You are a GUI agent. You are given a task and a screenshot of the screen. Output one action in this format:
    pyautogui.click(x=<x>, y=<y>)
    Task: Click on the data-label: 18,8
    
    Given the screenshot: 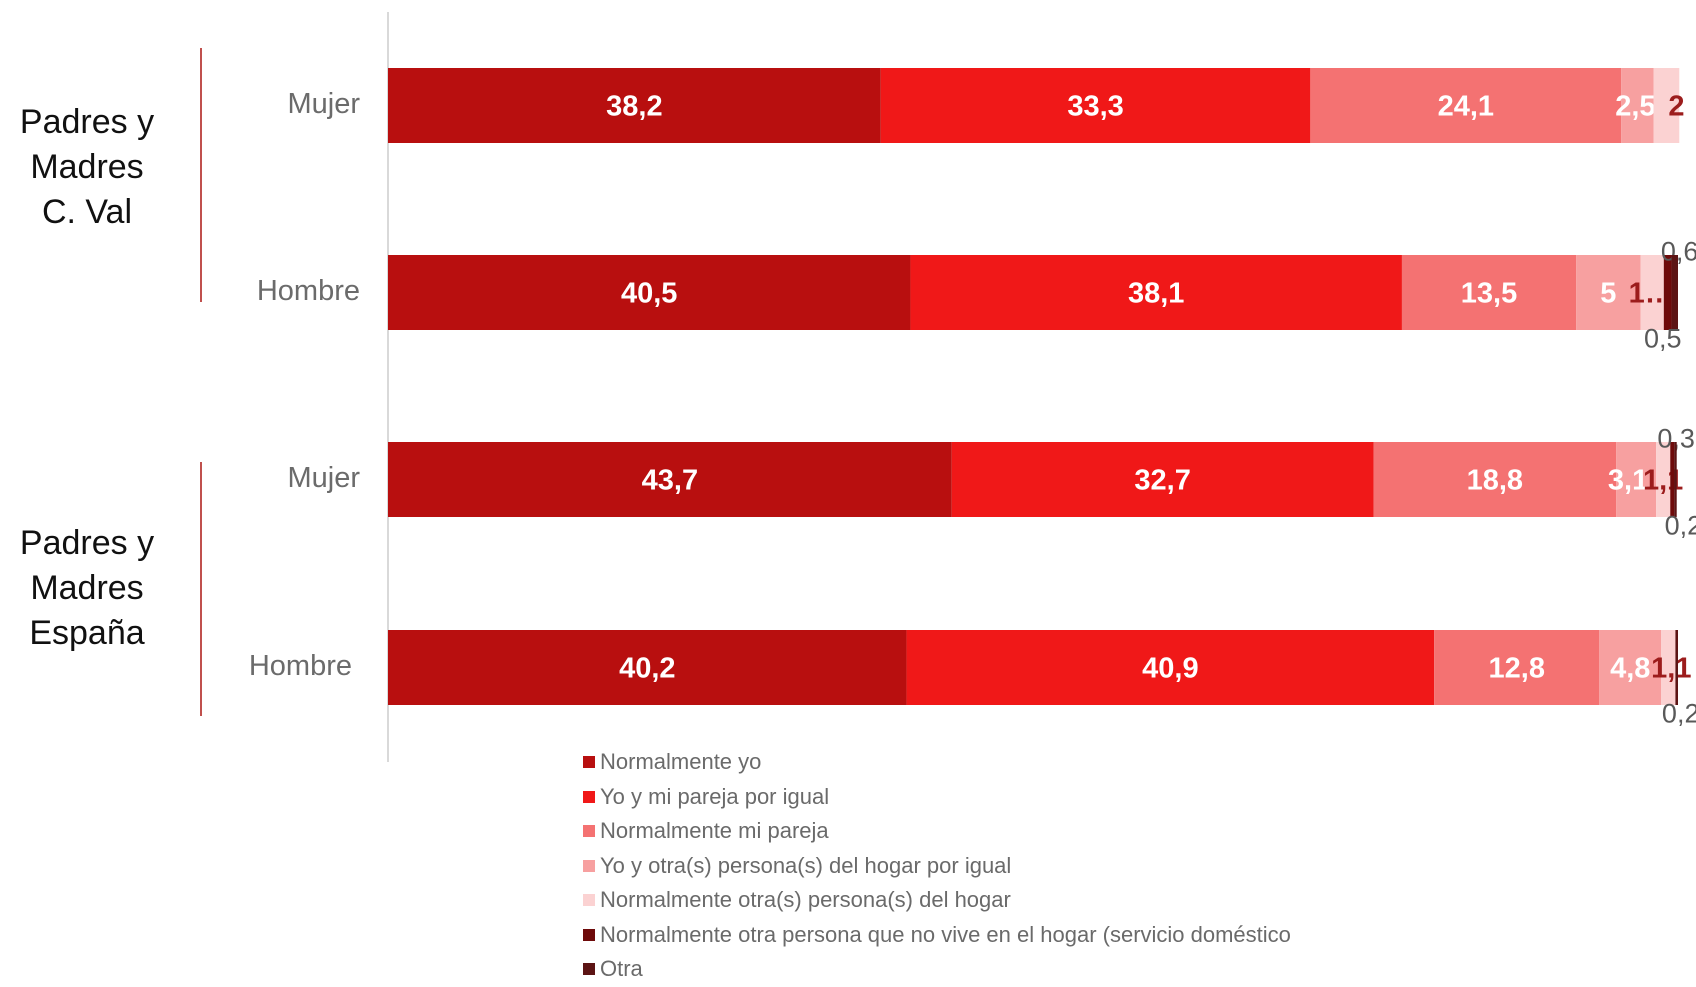 What is the action you would take?
    pyautogui.click(x=1495, y=481)
    